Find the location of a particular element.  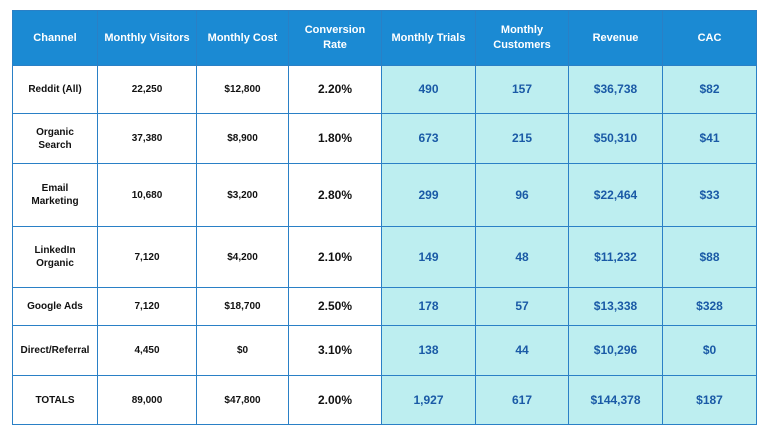

row-label: Google Ads is located at coordinates (55, 306).